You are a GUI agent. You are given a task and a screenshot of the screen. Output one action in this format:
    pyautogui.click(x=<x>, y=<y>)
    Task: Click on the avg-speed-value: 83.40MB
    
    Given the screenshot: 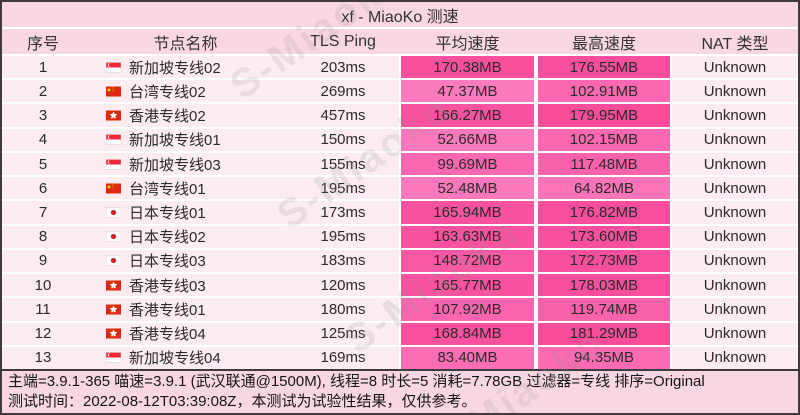 What is the action you would take?
    pyautogui.click(x=467, y=358)
    